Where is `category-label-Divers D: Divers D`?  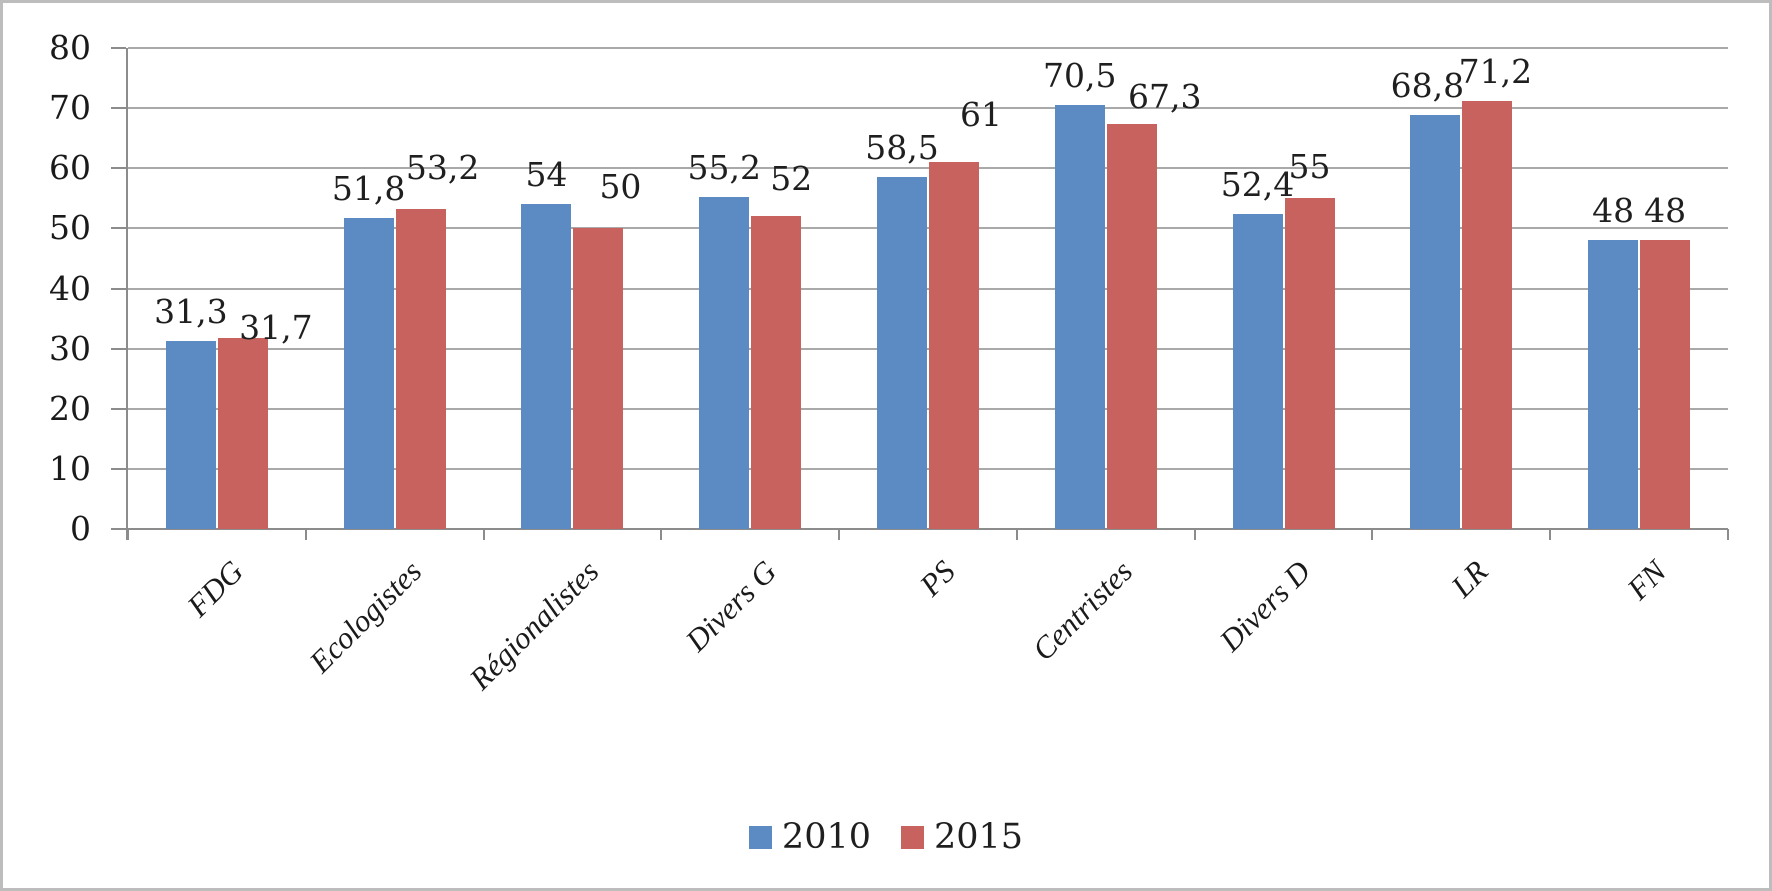
category-label-Divers D: Divers D is located at coordinates (1264, 606).